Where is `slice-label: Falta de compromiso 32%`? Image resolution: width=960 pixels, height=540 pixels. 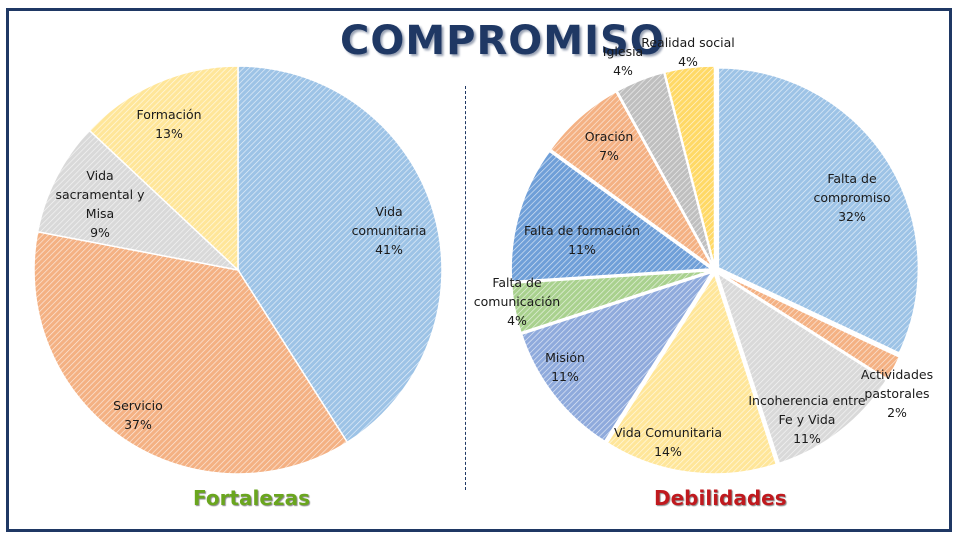 slice-label: Falta de compromiso 32% is located at coordinates (852, 197).